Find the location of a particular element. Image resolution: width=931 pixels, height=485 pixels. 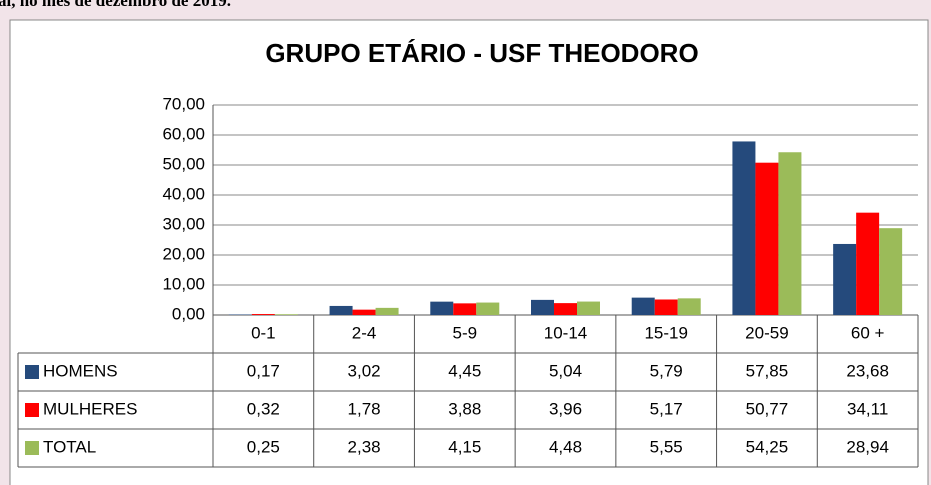

data-label: 0,25 is located at coordinates (263, 446).